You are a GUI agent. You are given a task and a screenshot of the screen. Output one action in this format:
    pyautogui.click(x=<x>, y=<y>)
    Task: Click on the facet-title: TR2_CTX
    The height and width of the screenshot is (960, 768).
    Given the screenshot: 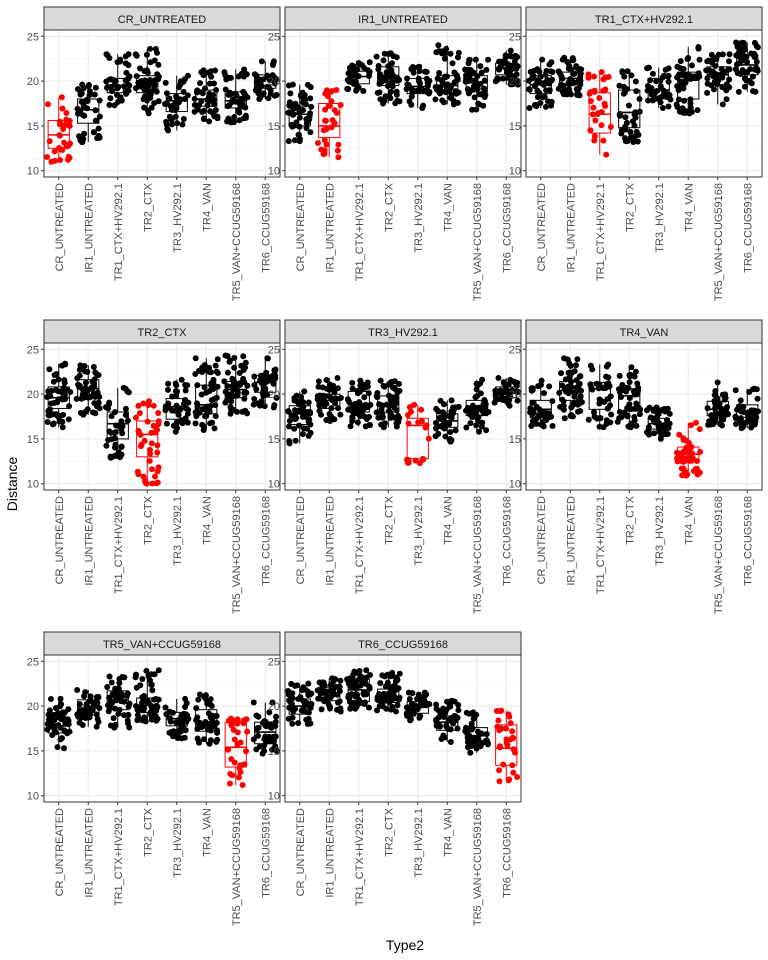 What is the action you would take?
    pyautogui.click(x=163, y=333)
    